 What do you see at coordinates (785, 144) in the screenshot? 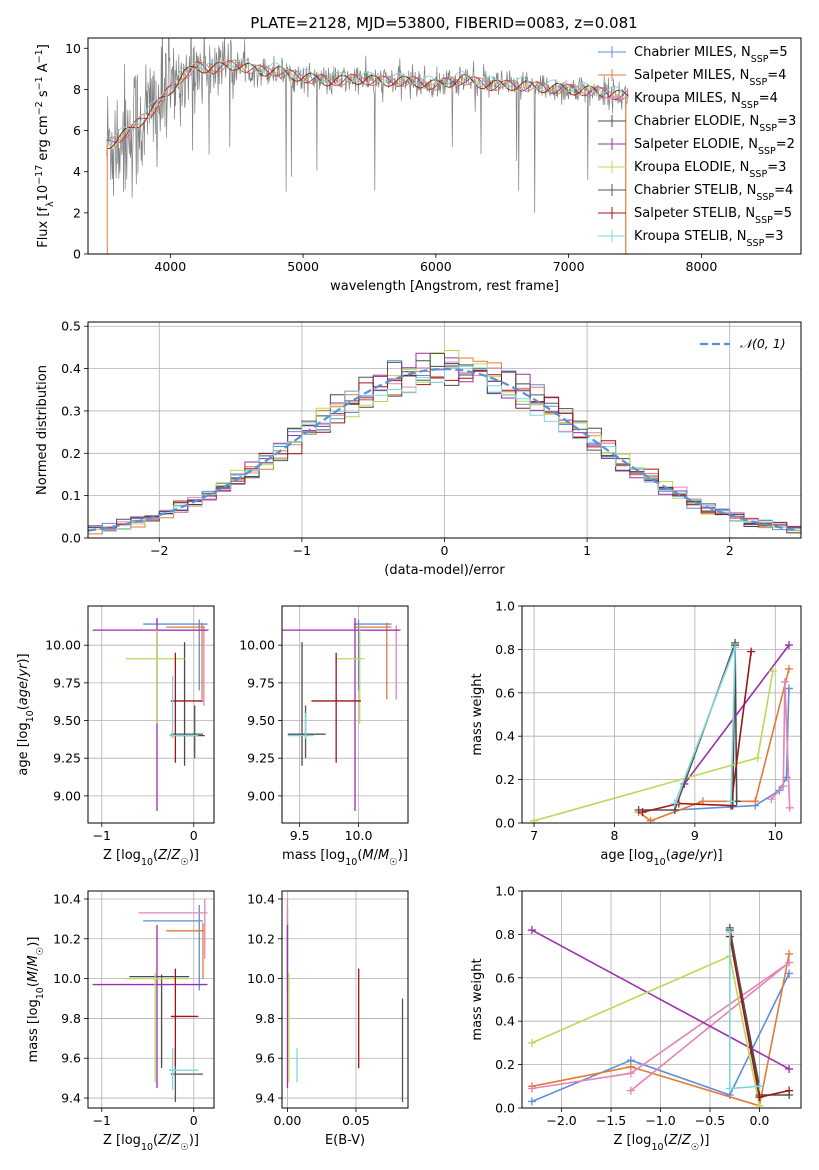
I see `label-part: =2` at bounding box center [785, 144].